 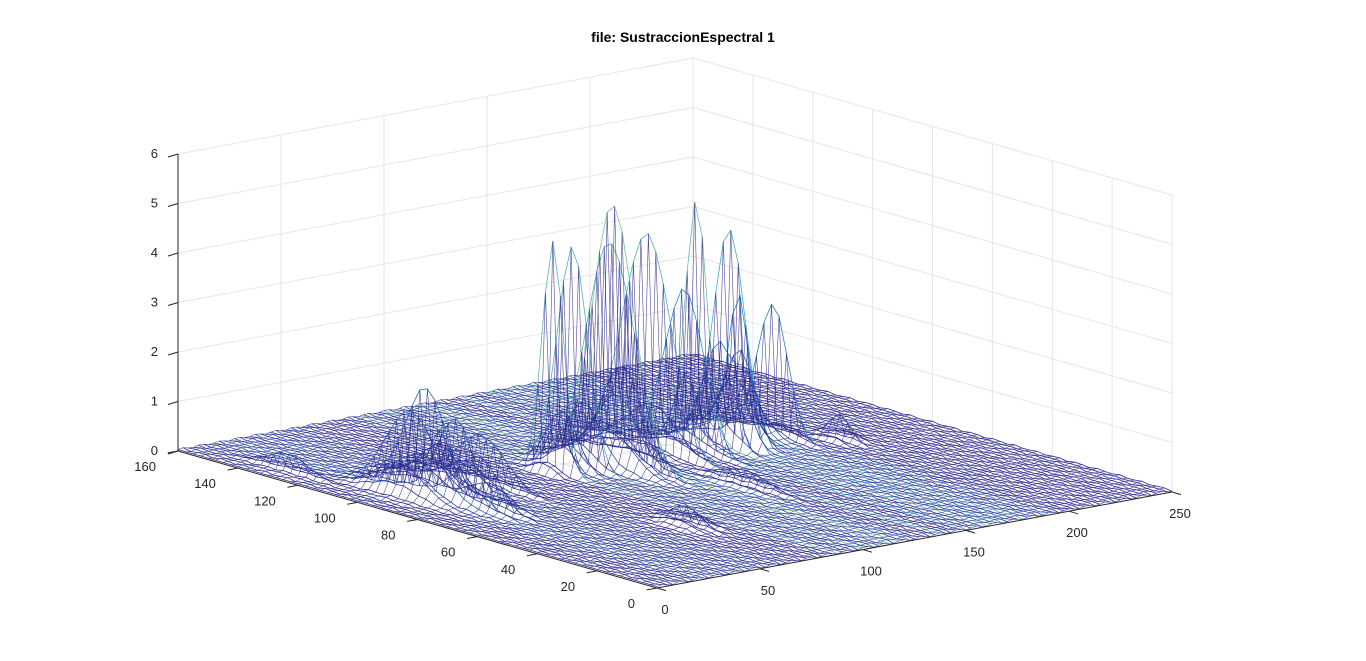 I want to click on x-tick-label: 250, so click(x=1180, y=513).